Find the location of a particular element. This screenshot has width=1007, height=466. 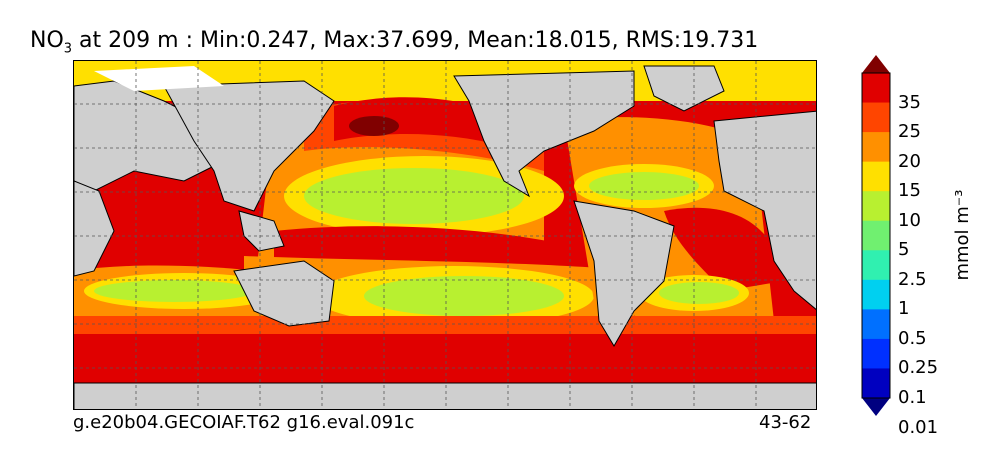

arabian-sea-red is located at coordinates (159, 219).